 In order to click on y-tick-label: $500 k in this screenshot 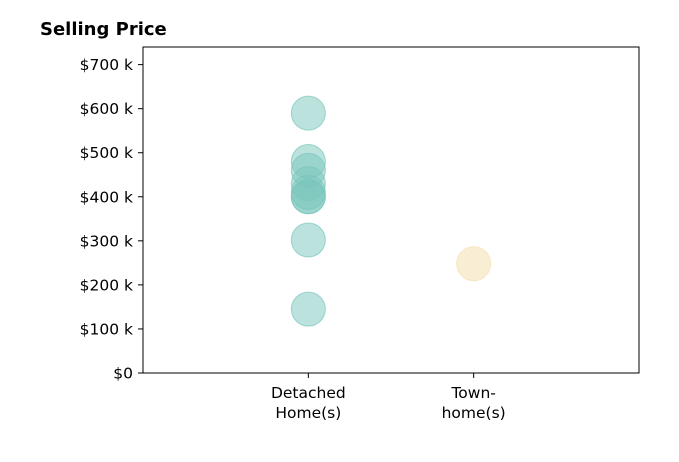, I will do `click(106, 153)`.